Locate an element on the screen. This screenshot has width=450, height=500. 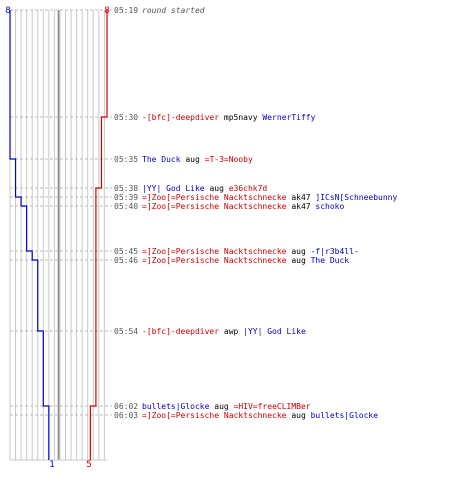
event-text: |YY| God Like aug e36chk7d is located at coordinates (204, 188).